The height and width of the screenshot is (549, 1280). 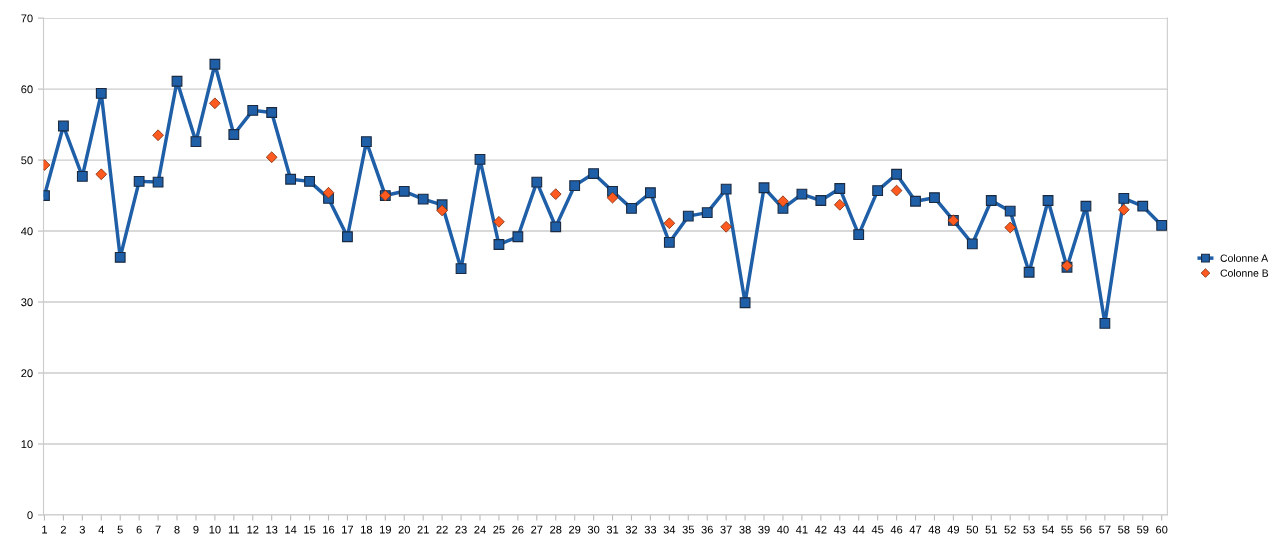 What do you see at coordinates (593, 529) in the screenshot?
I see `x-tick-label: 30` at bounding box center [593, 529].